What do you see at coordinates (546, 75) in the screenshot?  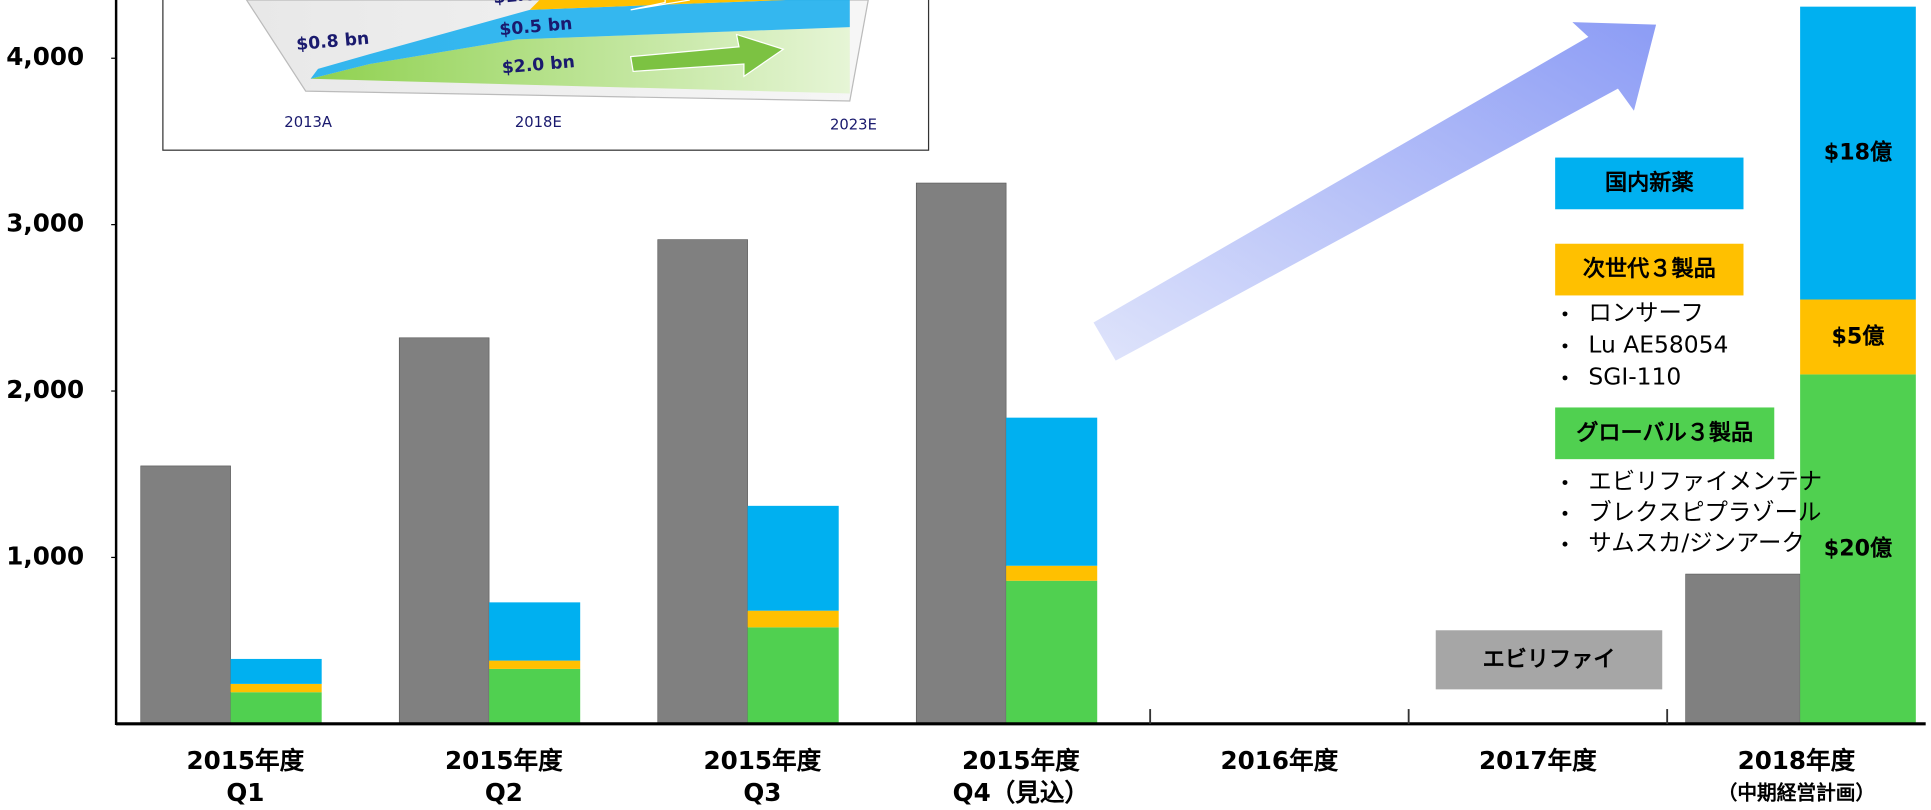 I see `inset-figure` at bounding box center [546, 75].